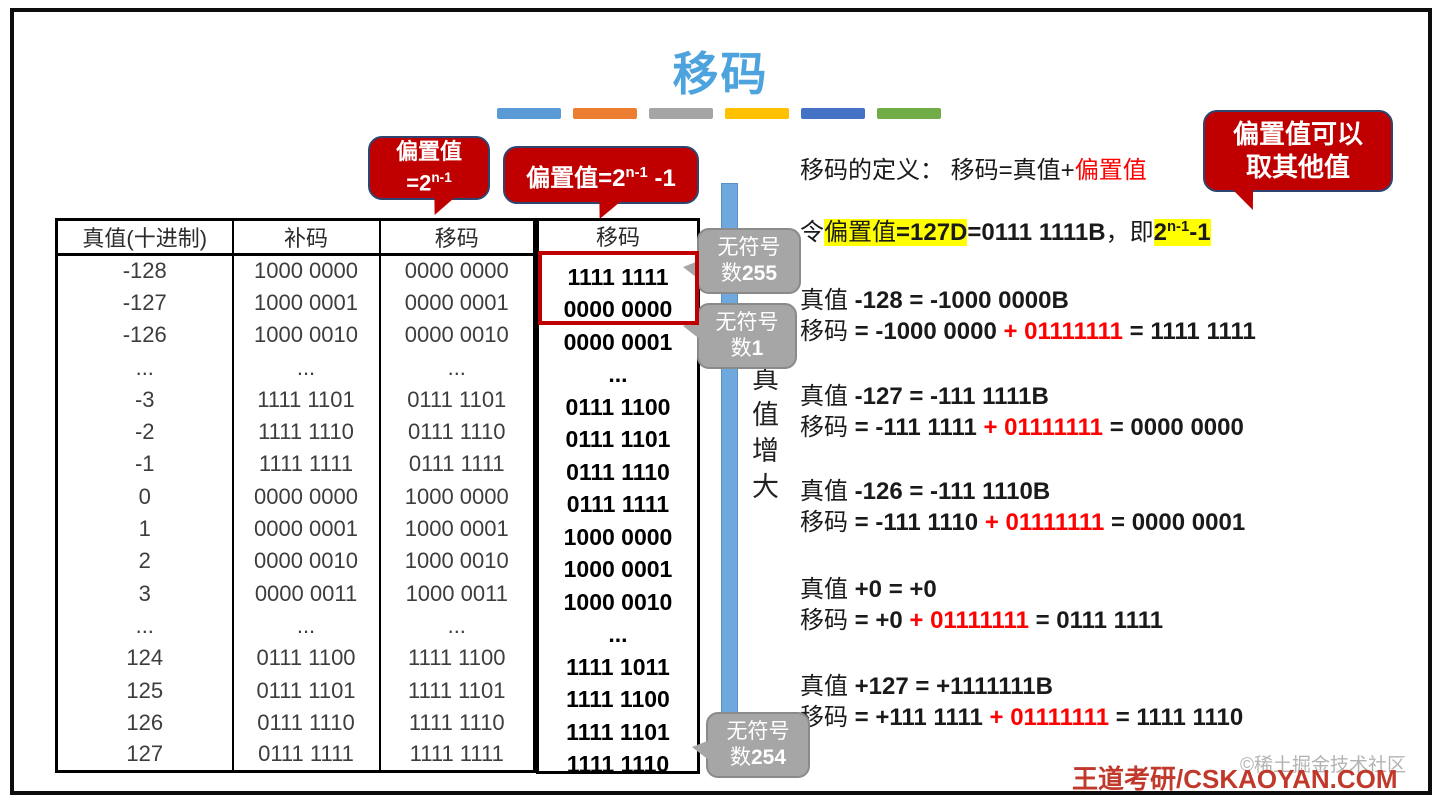  Describe the element at coordinates (456, 270) in the screenshot. I see `table-cell: 0000 0000` at that location.